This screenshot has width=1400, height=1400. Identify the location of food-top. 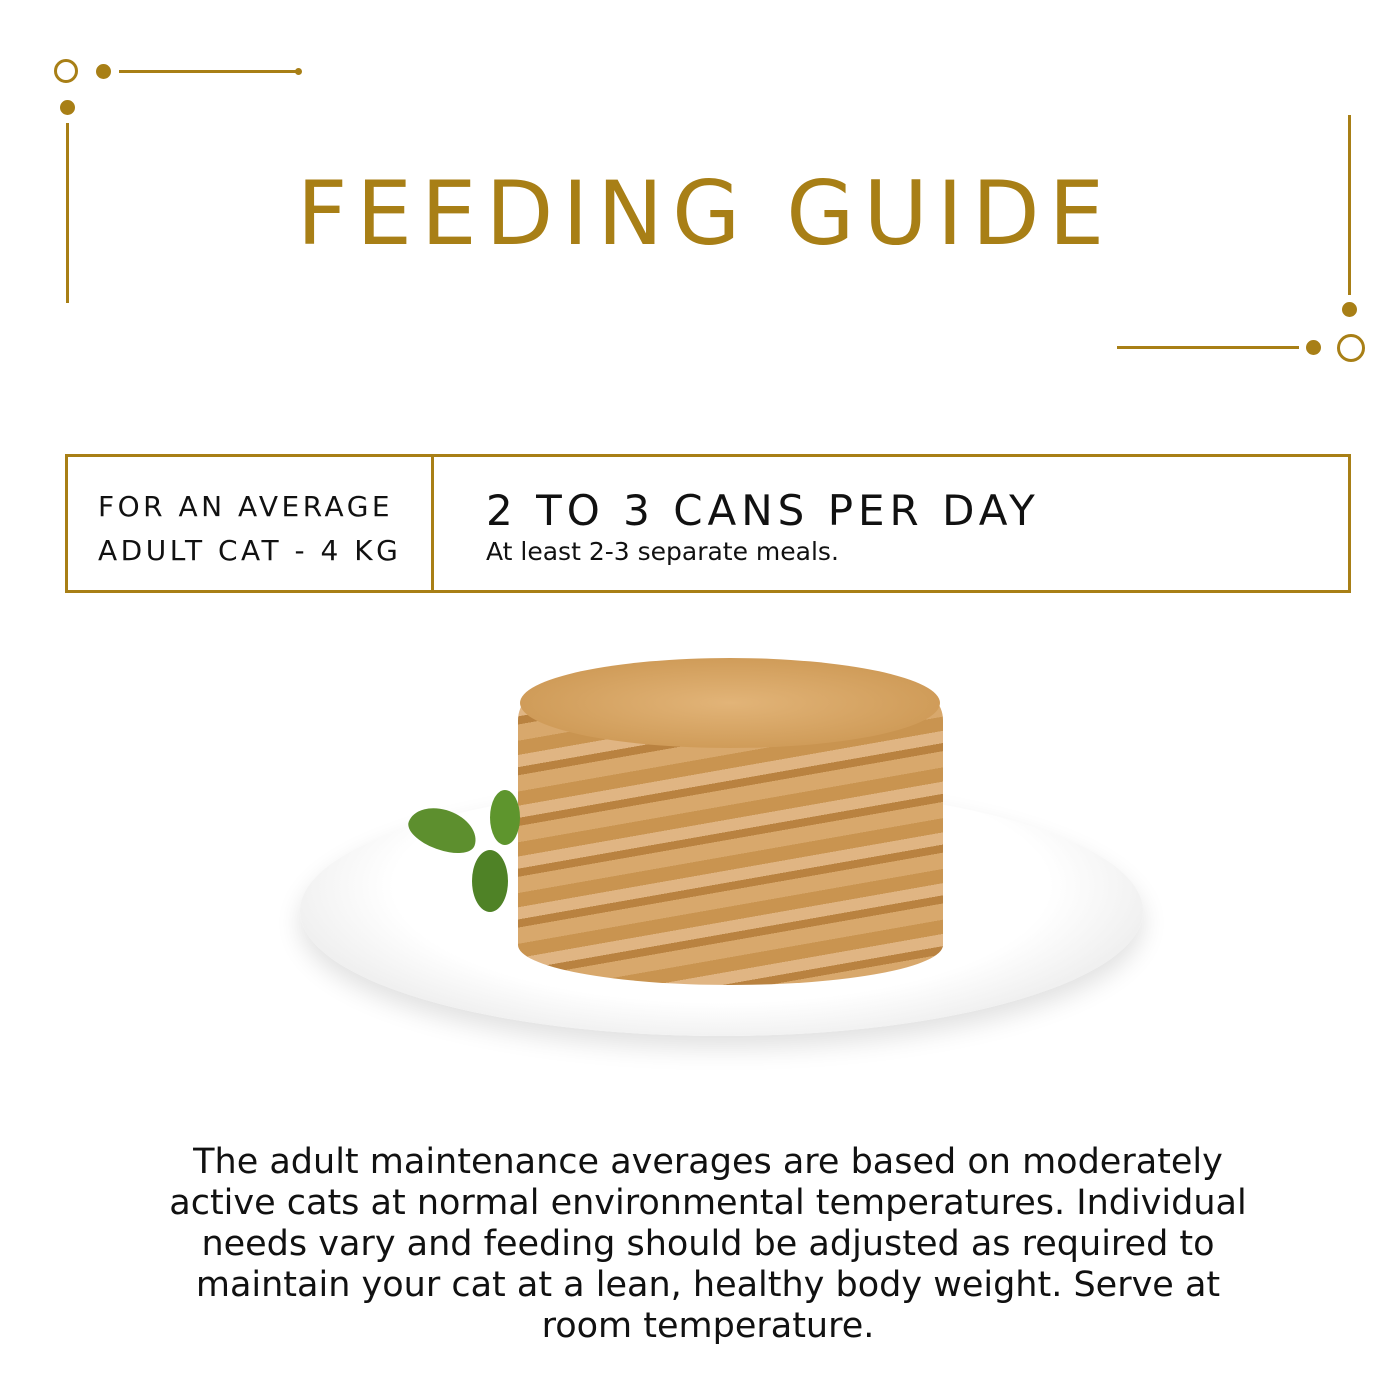
(730, 703).